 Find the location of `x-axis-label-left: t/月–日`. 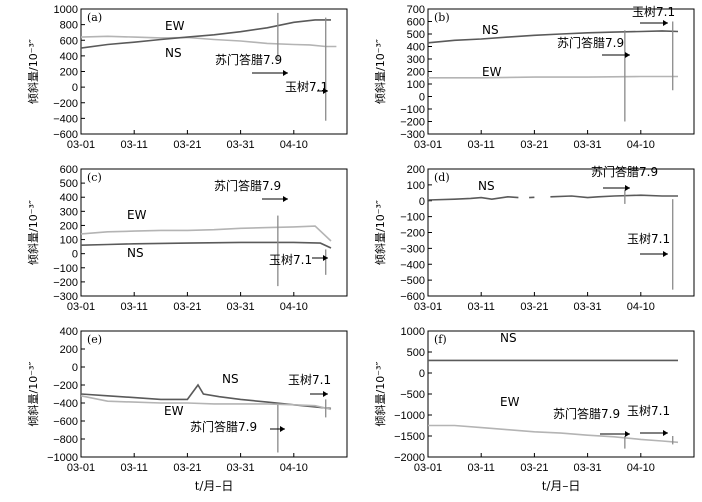

x-axis-label-left: t/月–日 is located at coordinates (214, 486).